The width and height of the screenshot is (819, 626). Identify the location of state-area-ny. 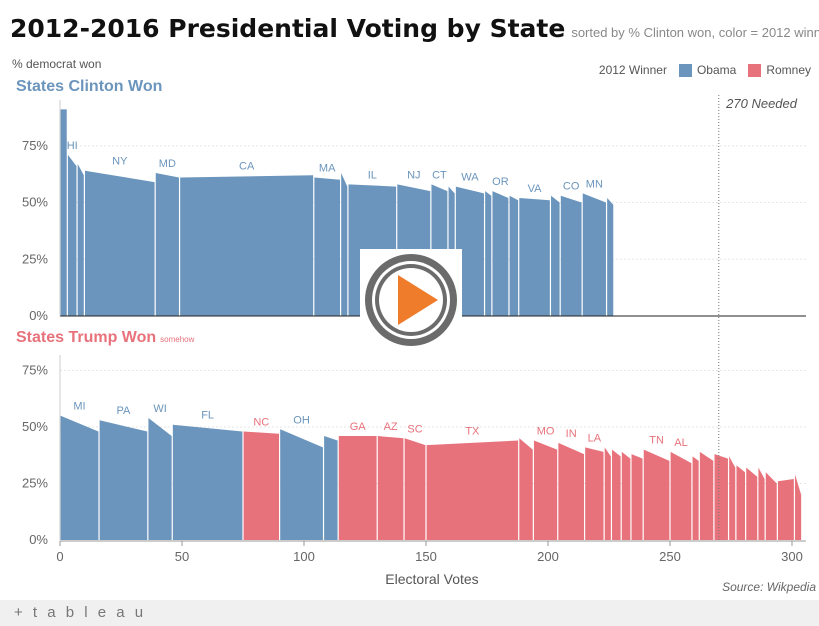
(120, 243).